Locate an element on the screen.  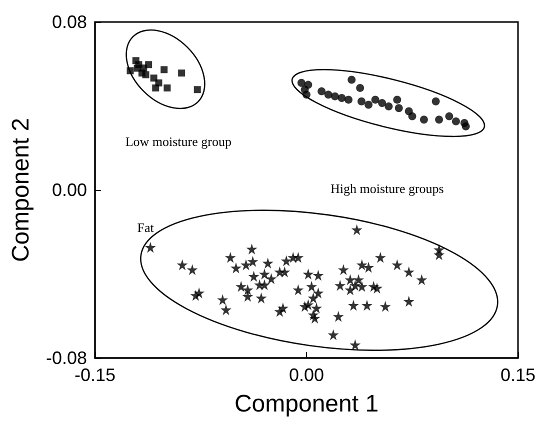
y-tick-label: 0.00 is located at coordinates (69, 190).